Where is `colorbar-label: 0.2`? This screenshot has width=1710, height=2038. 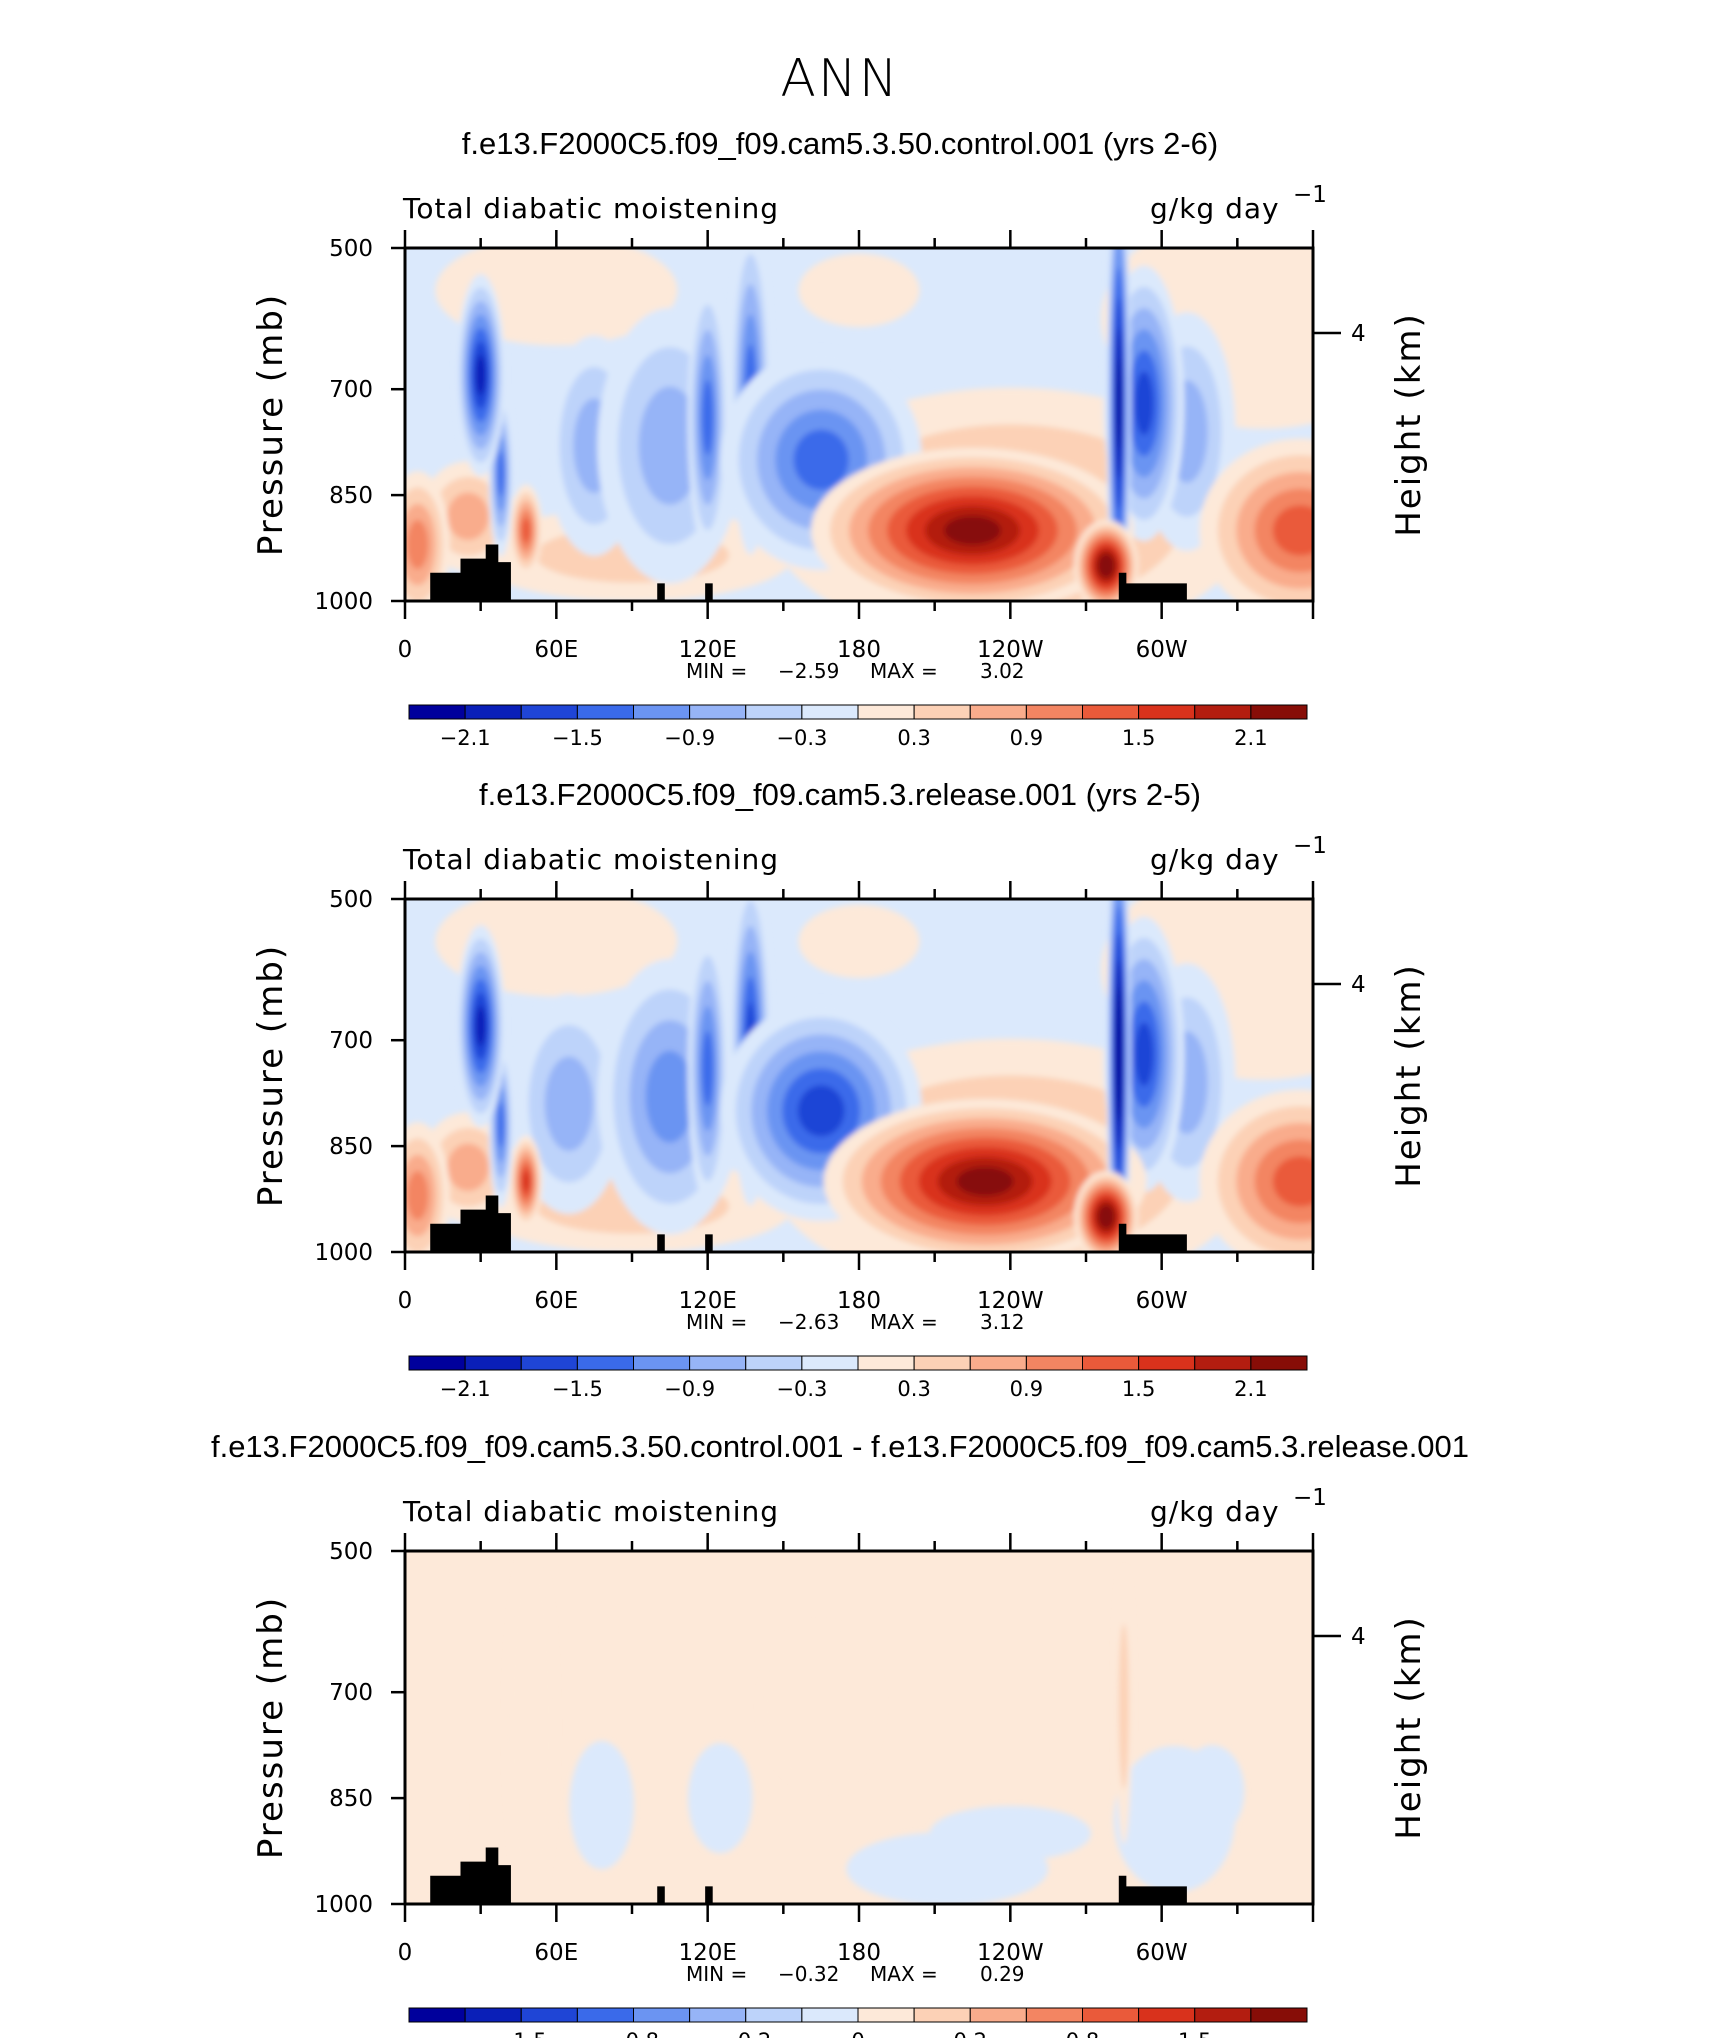
colorbar-label: 0.2 is located at coordinates (970, 2033).